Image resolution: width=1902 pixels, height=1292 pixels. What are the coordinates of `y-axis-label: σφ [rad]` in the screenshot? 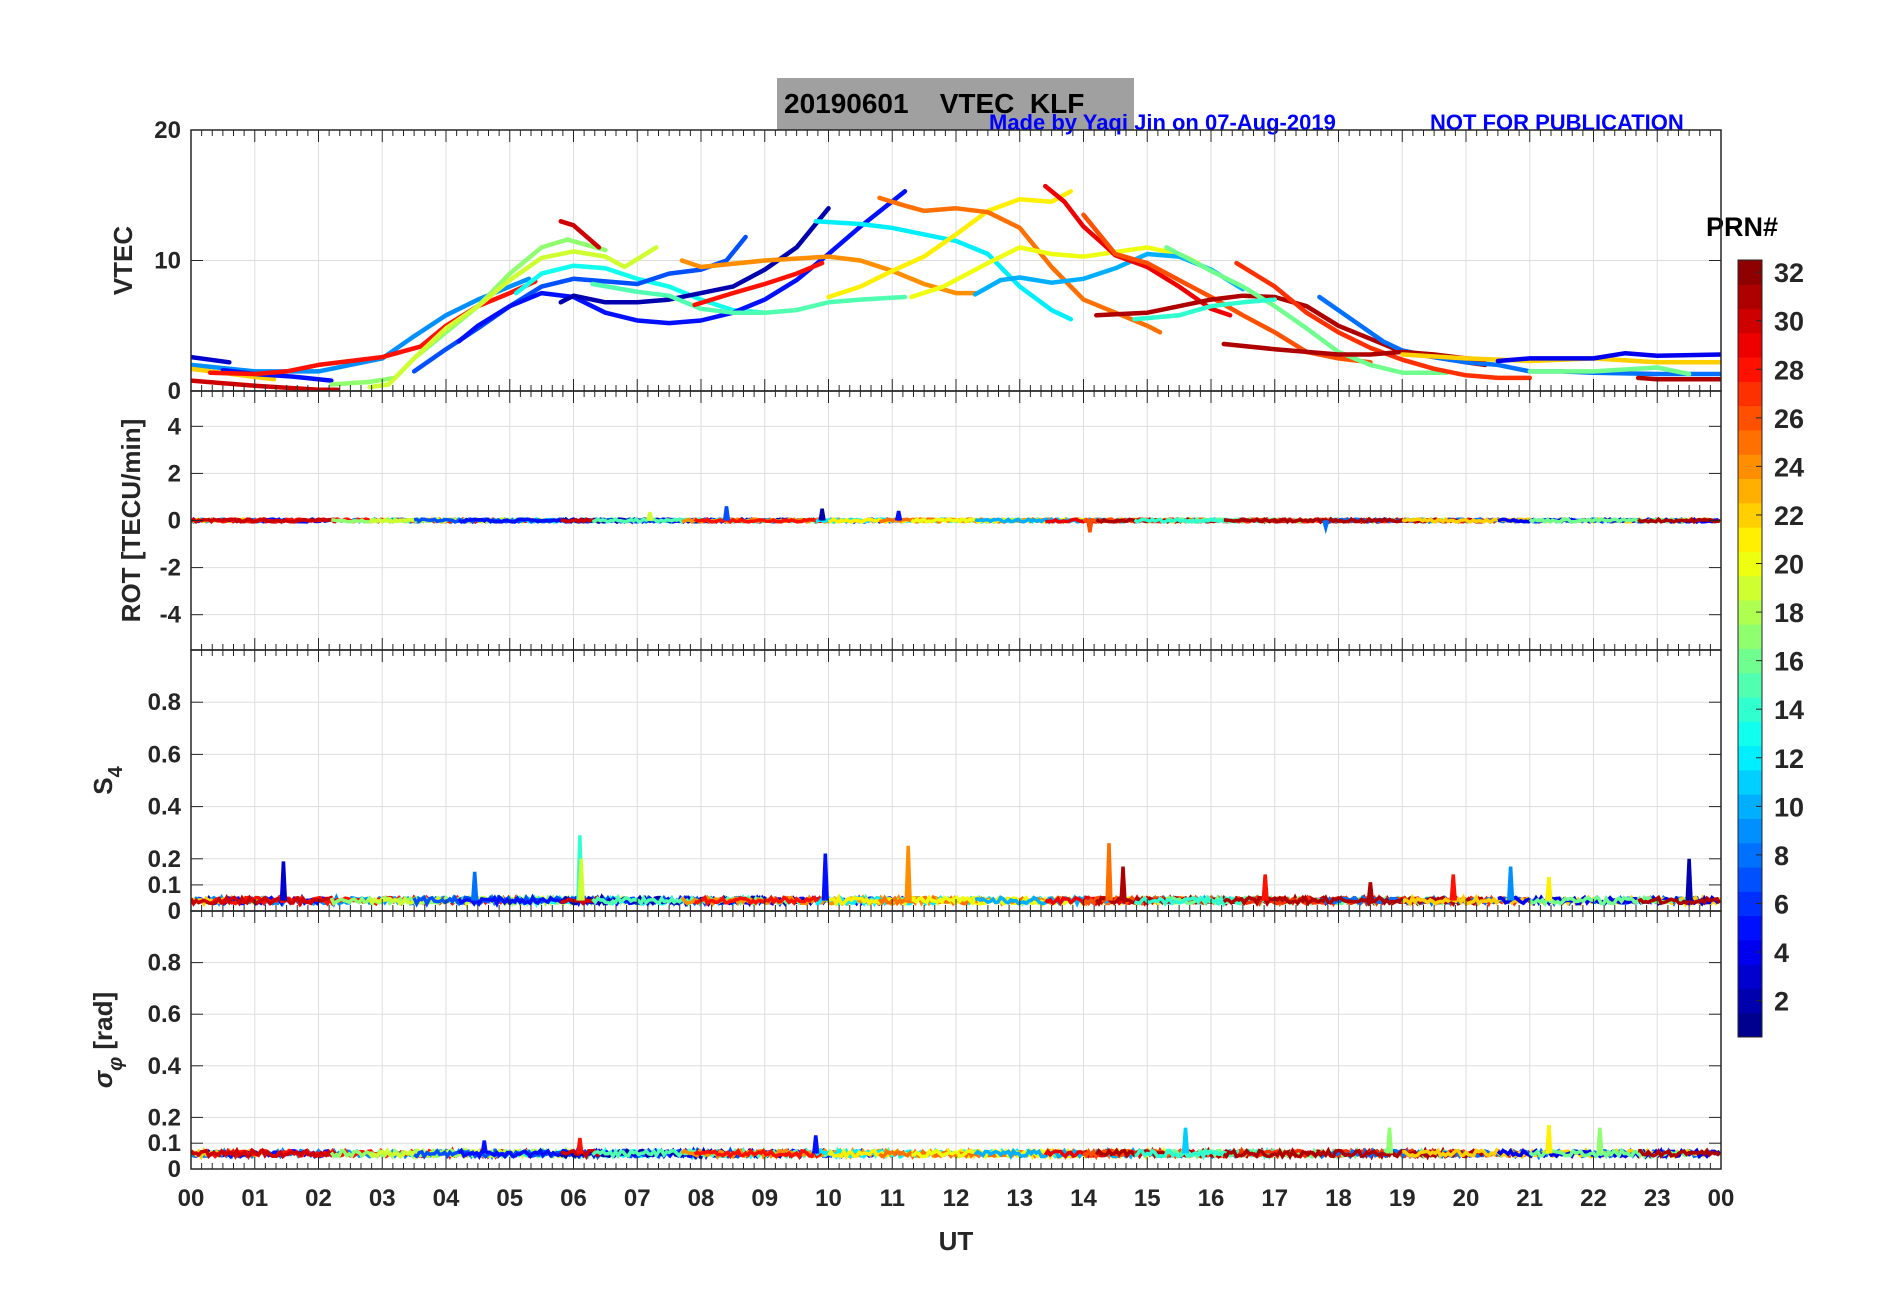 It's located at (107, 1040).